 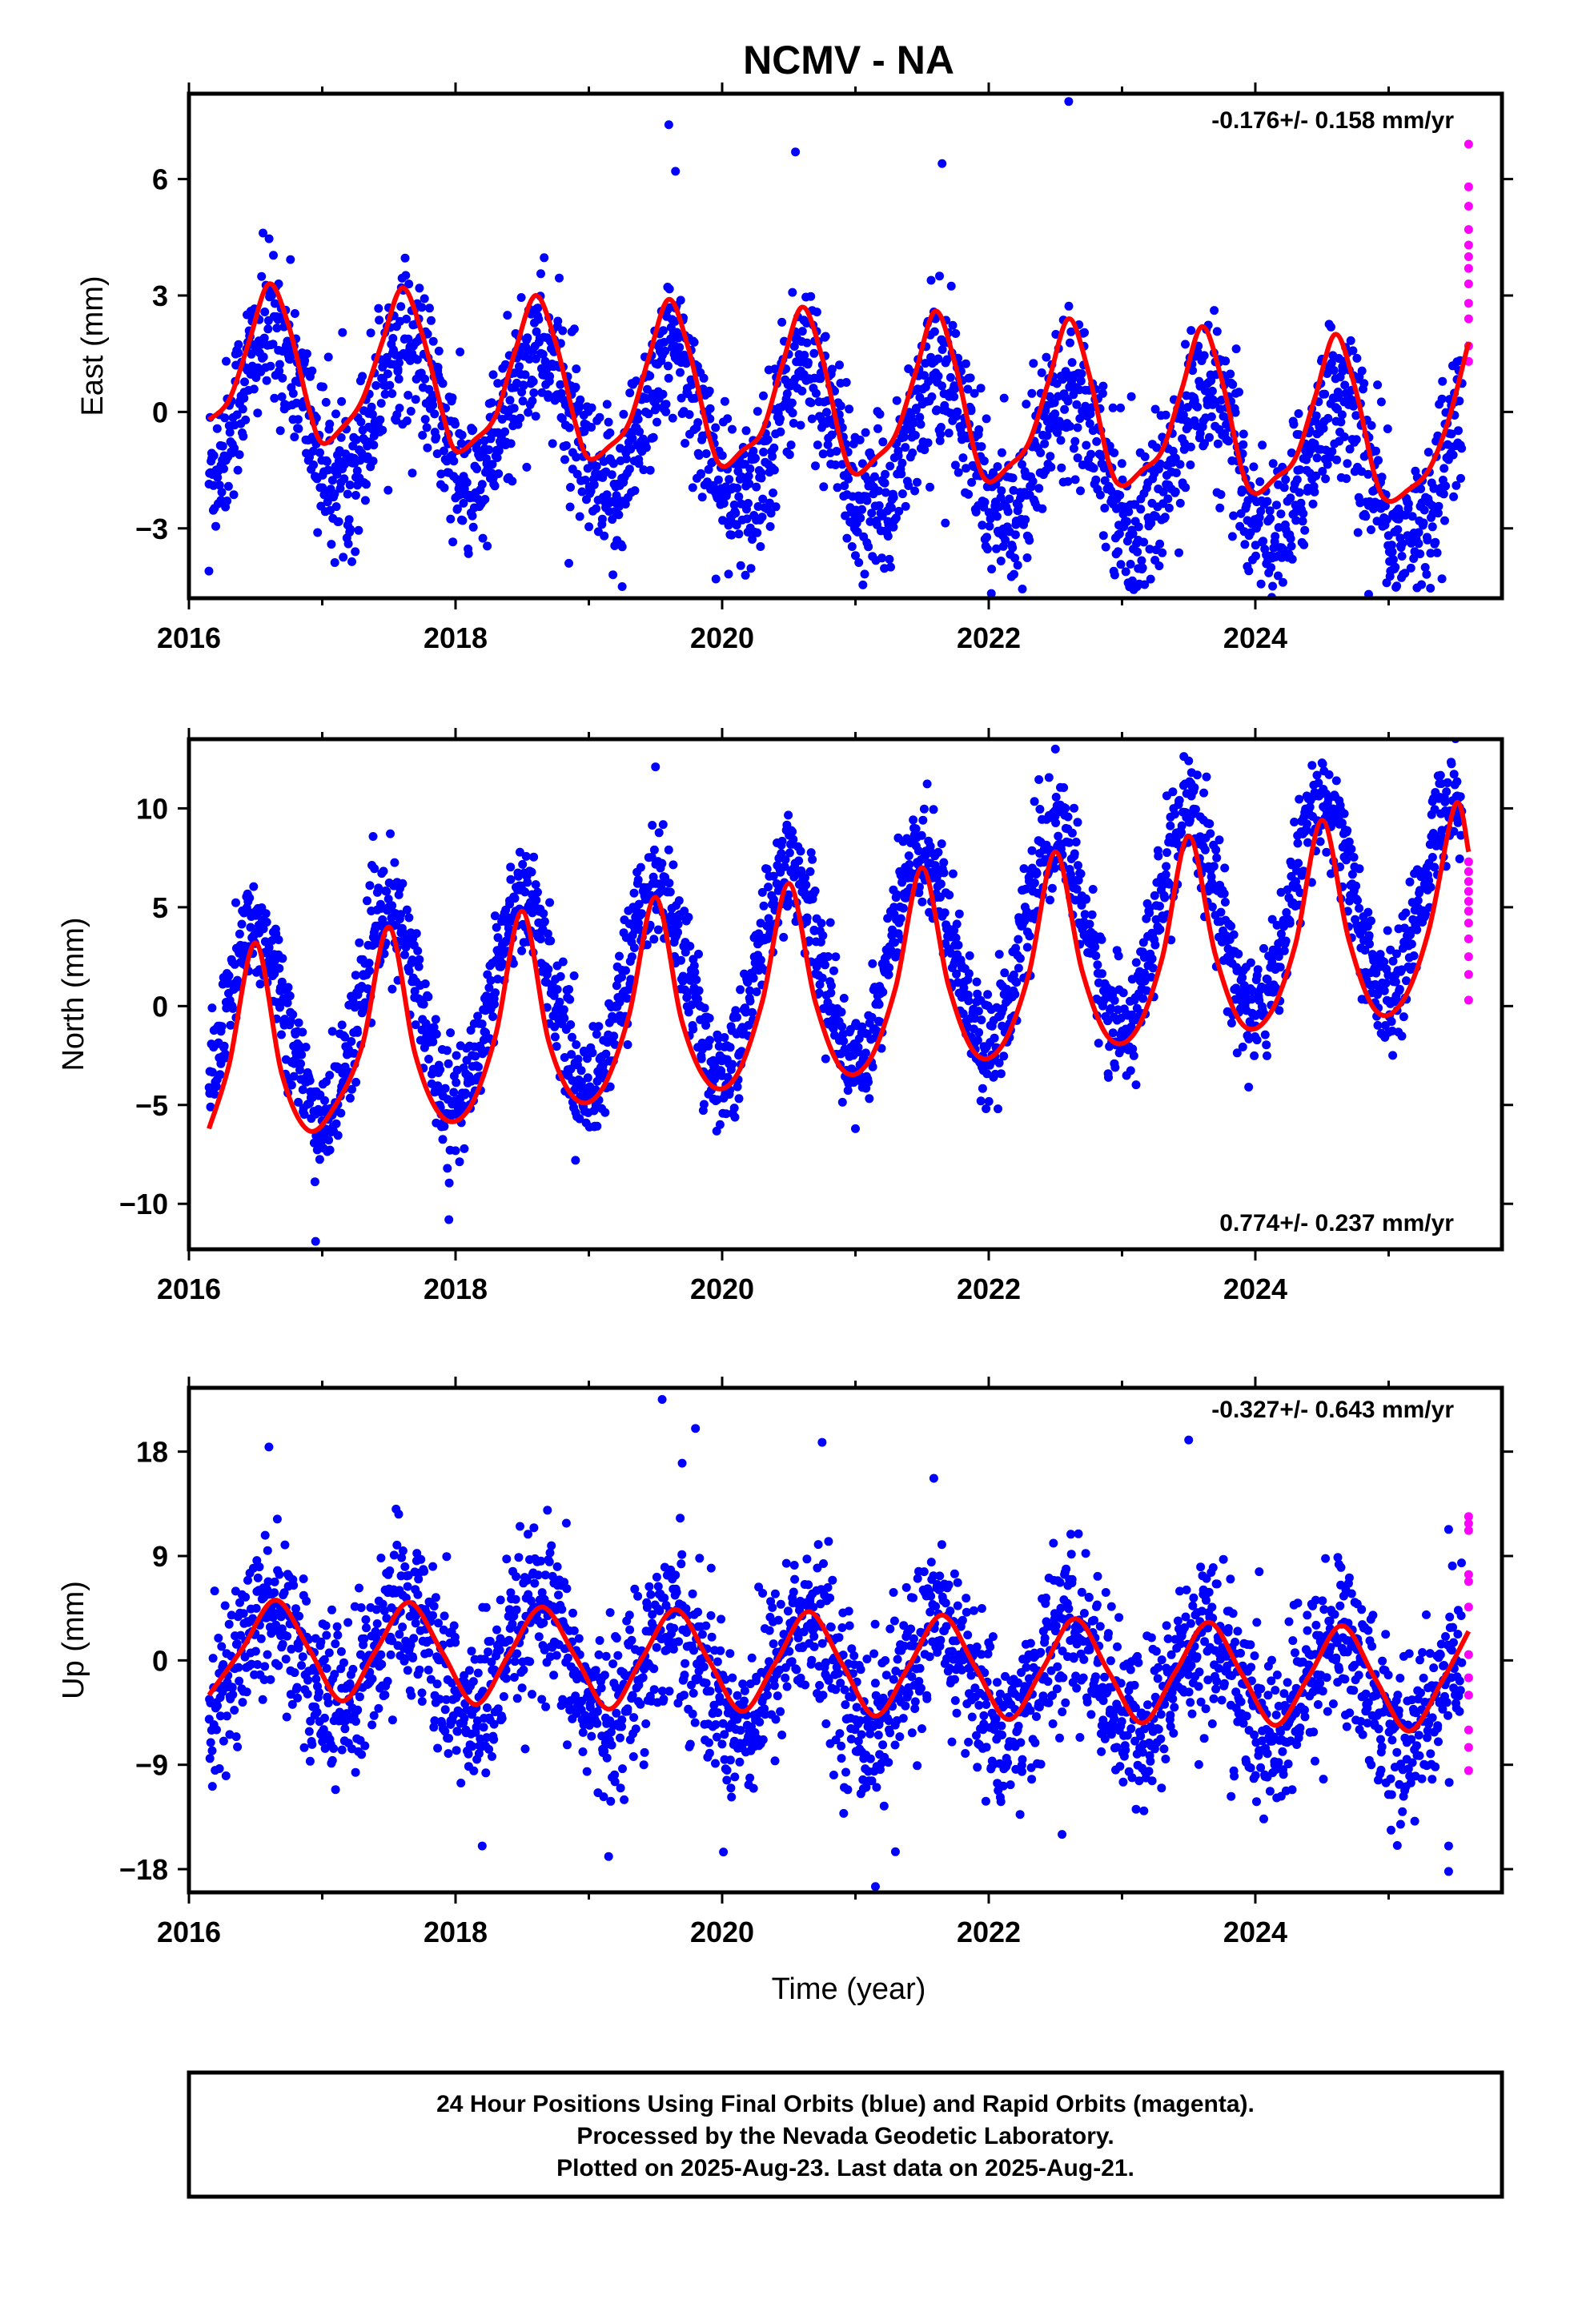 I want to click on y-tick-label: 3, so click(x=160, y=295).